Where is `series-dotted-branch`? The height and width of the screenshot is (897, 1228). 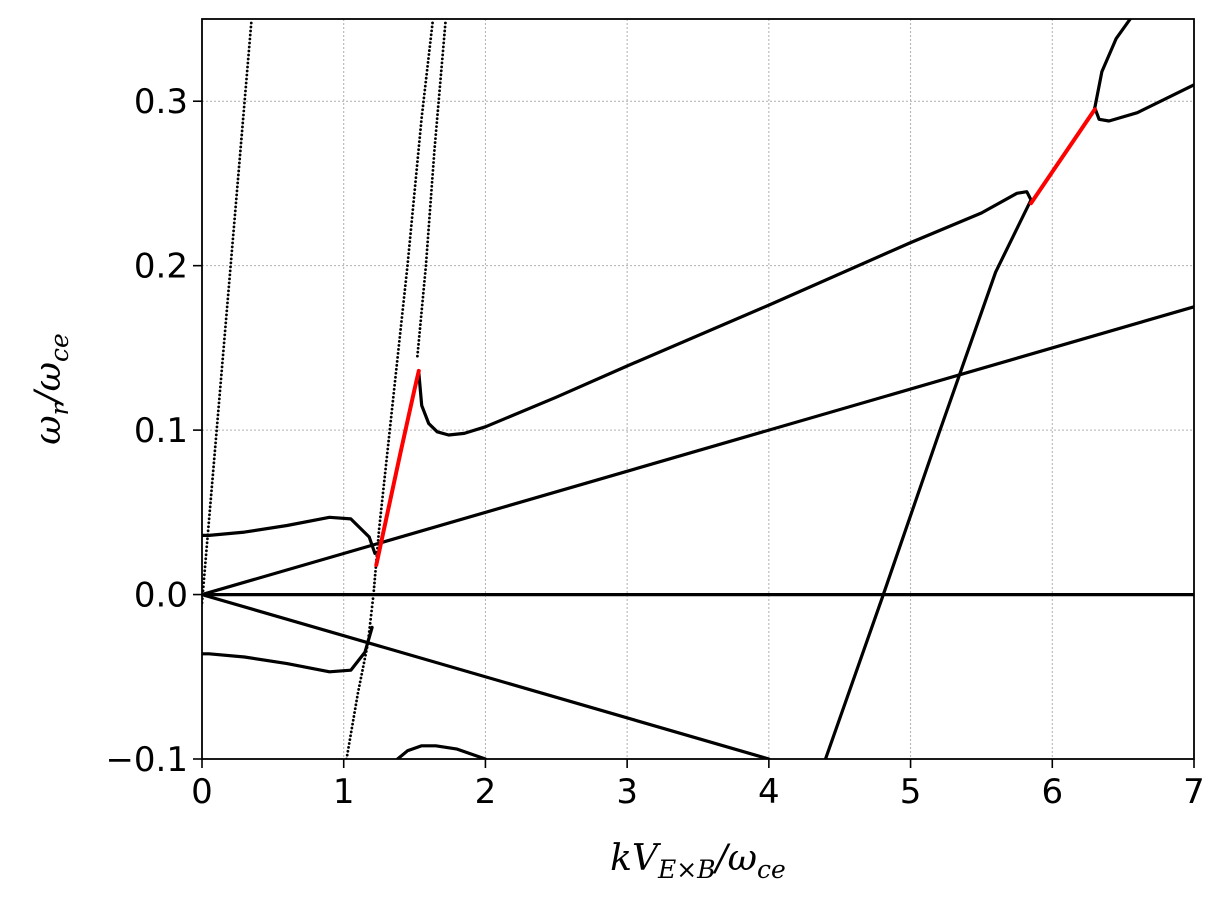 series-dotted-branch is located at coordinates (431, 189).